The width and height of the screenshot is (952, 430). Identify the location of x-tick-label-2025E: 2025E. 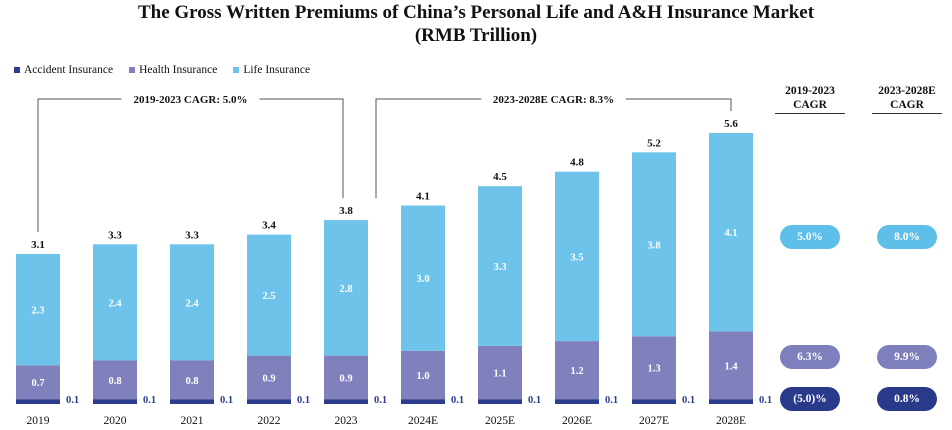
(500, 421).